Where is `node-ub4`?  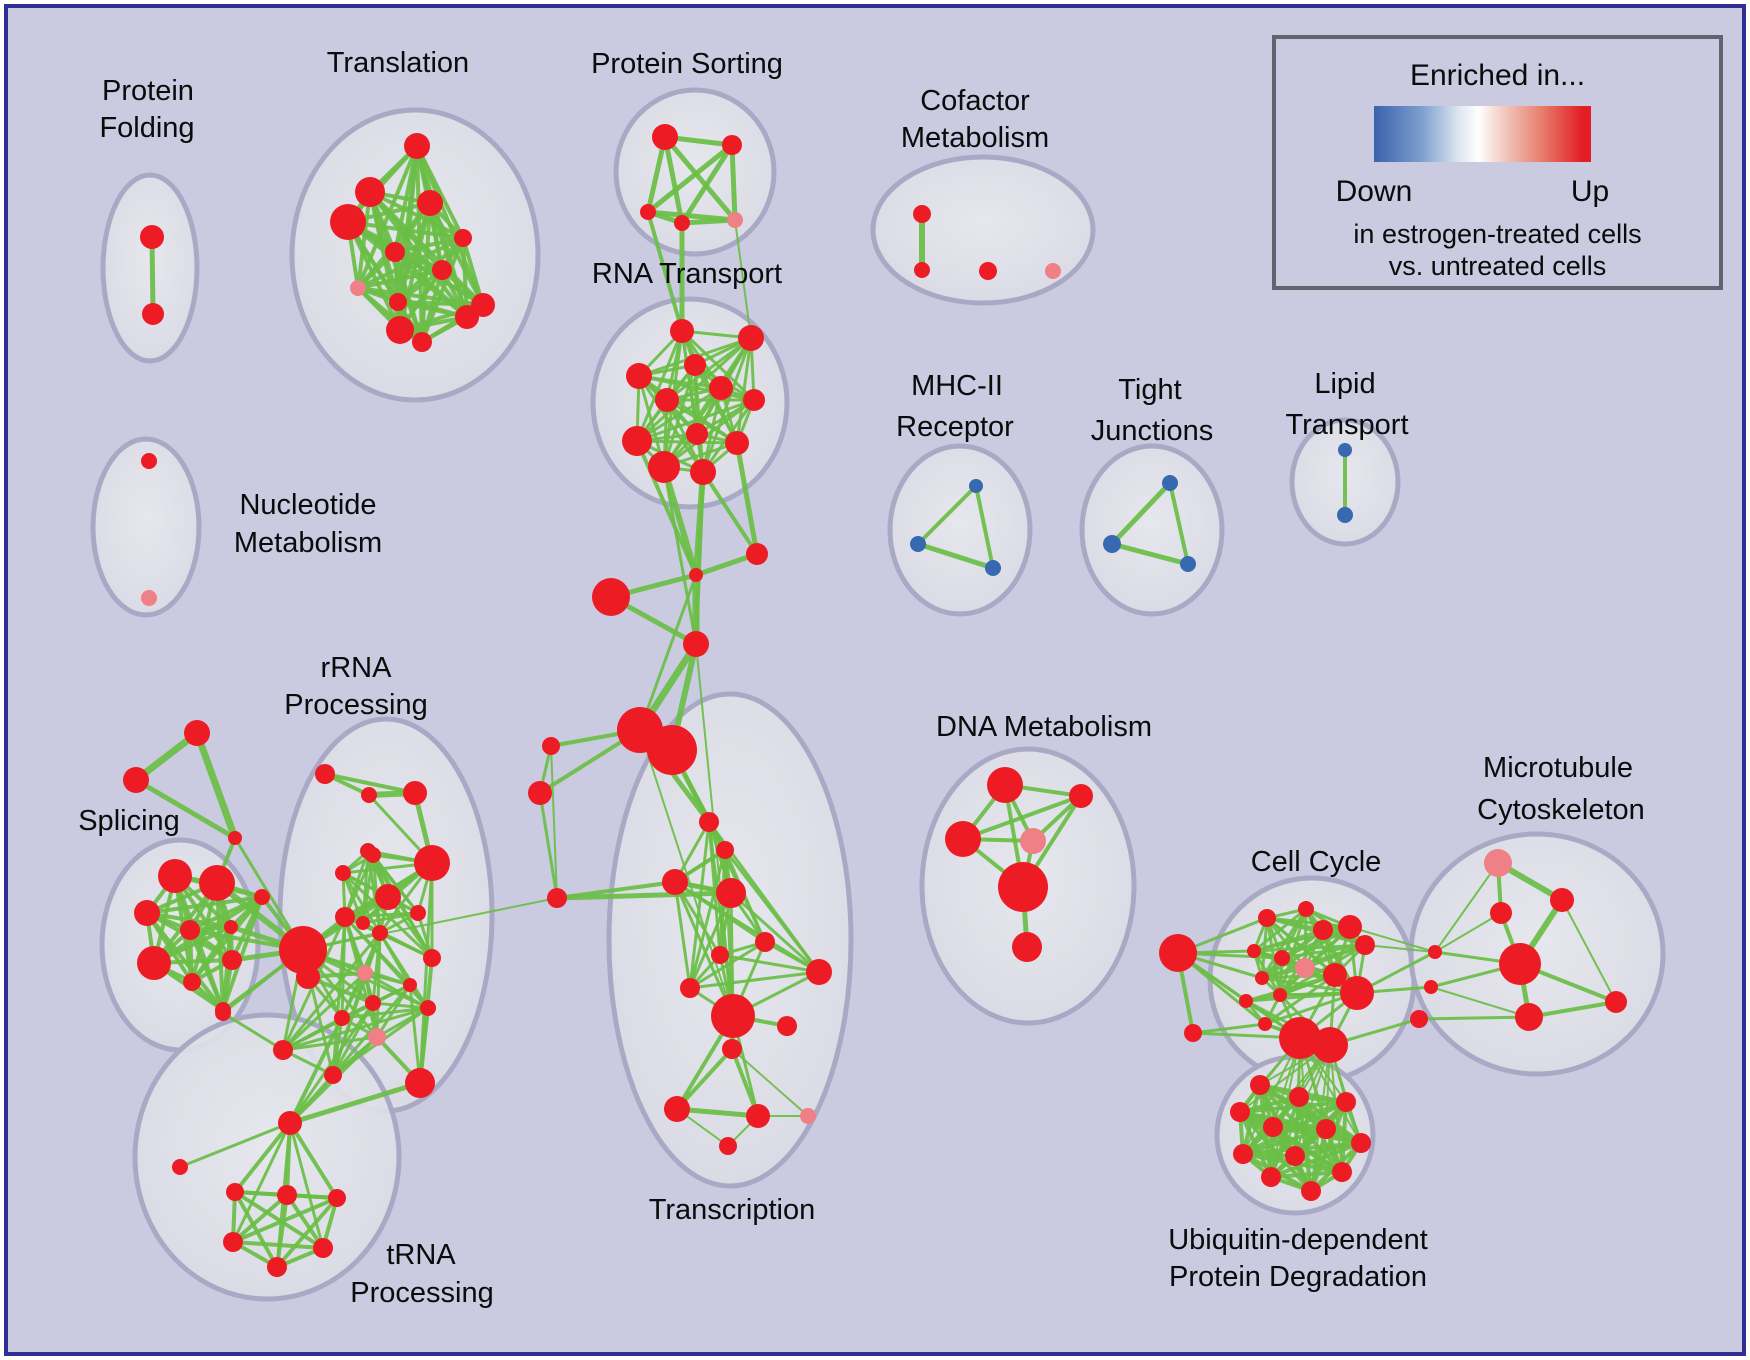
node-ub4 is located at coordinates (1240, 1112).